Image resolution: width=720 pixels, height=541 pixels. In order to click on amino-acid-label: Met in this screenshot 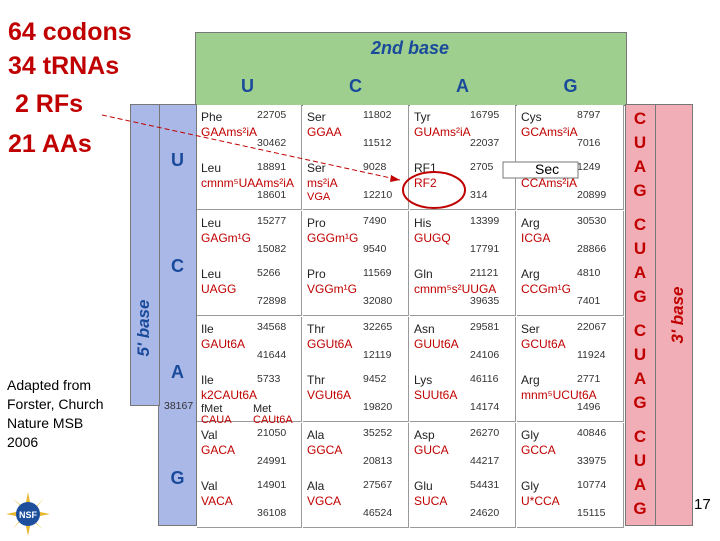, I will do `click(262, 409)`.